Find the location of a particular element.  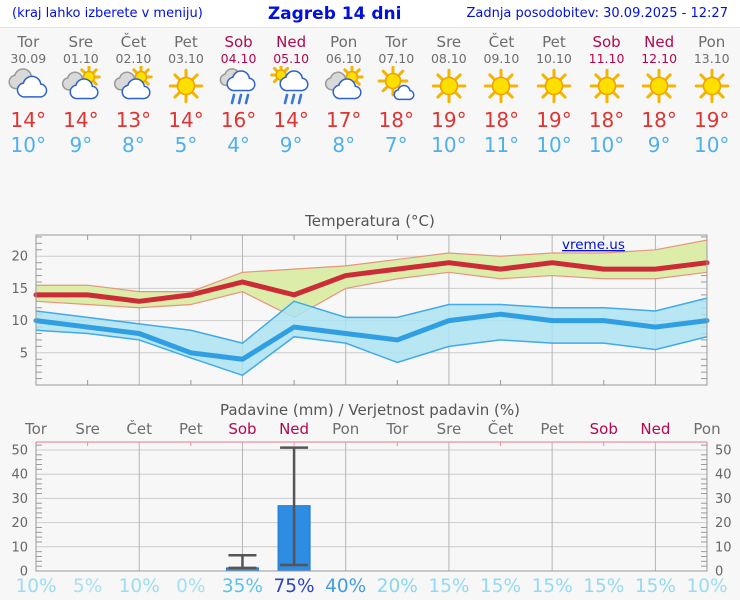

min-temperature: 11° is located at coordinates (501, 145).